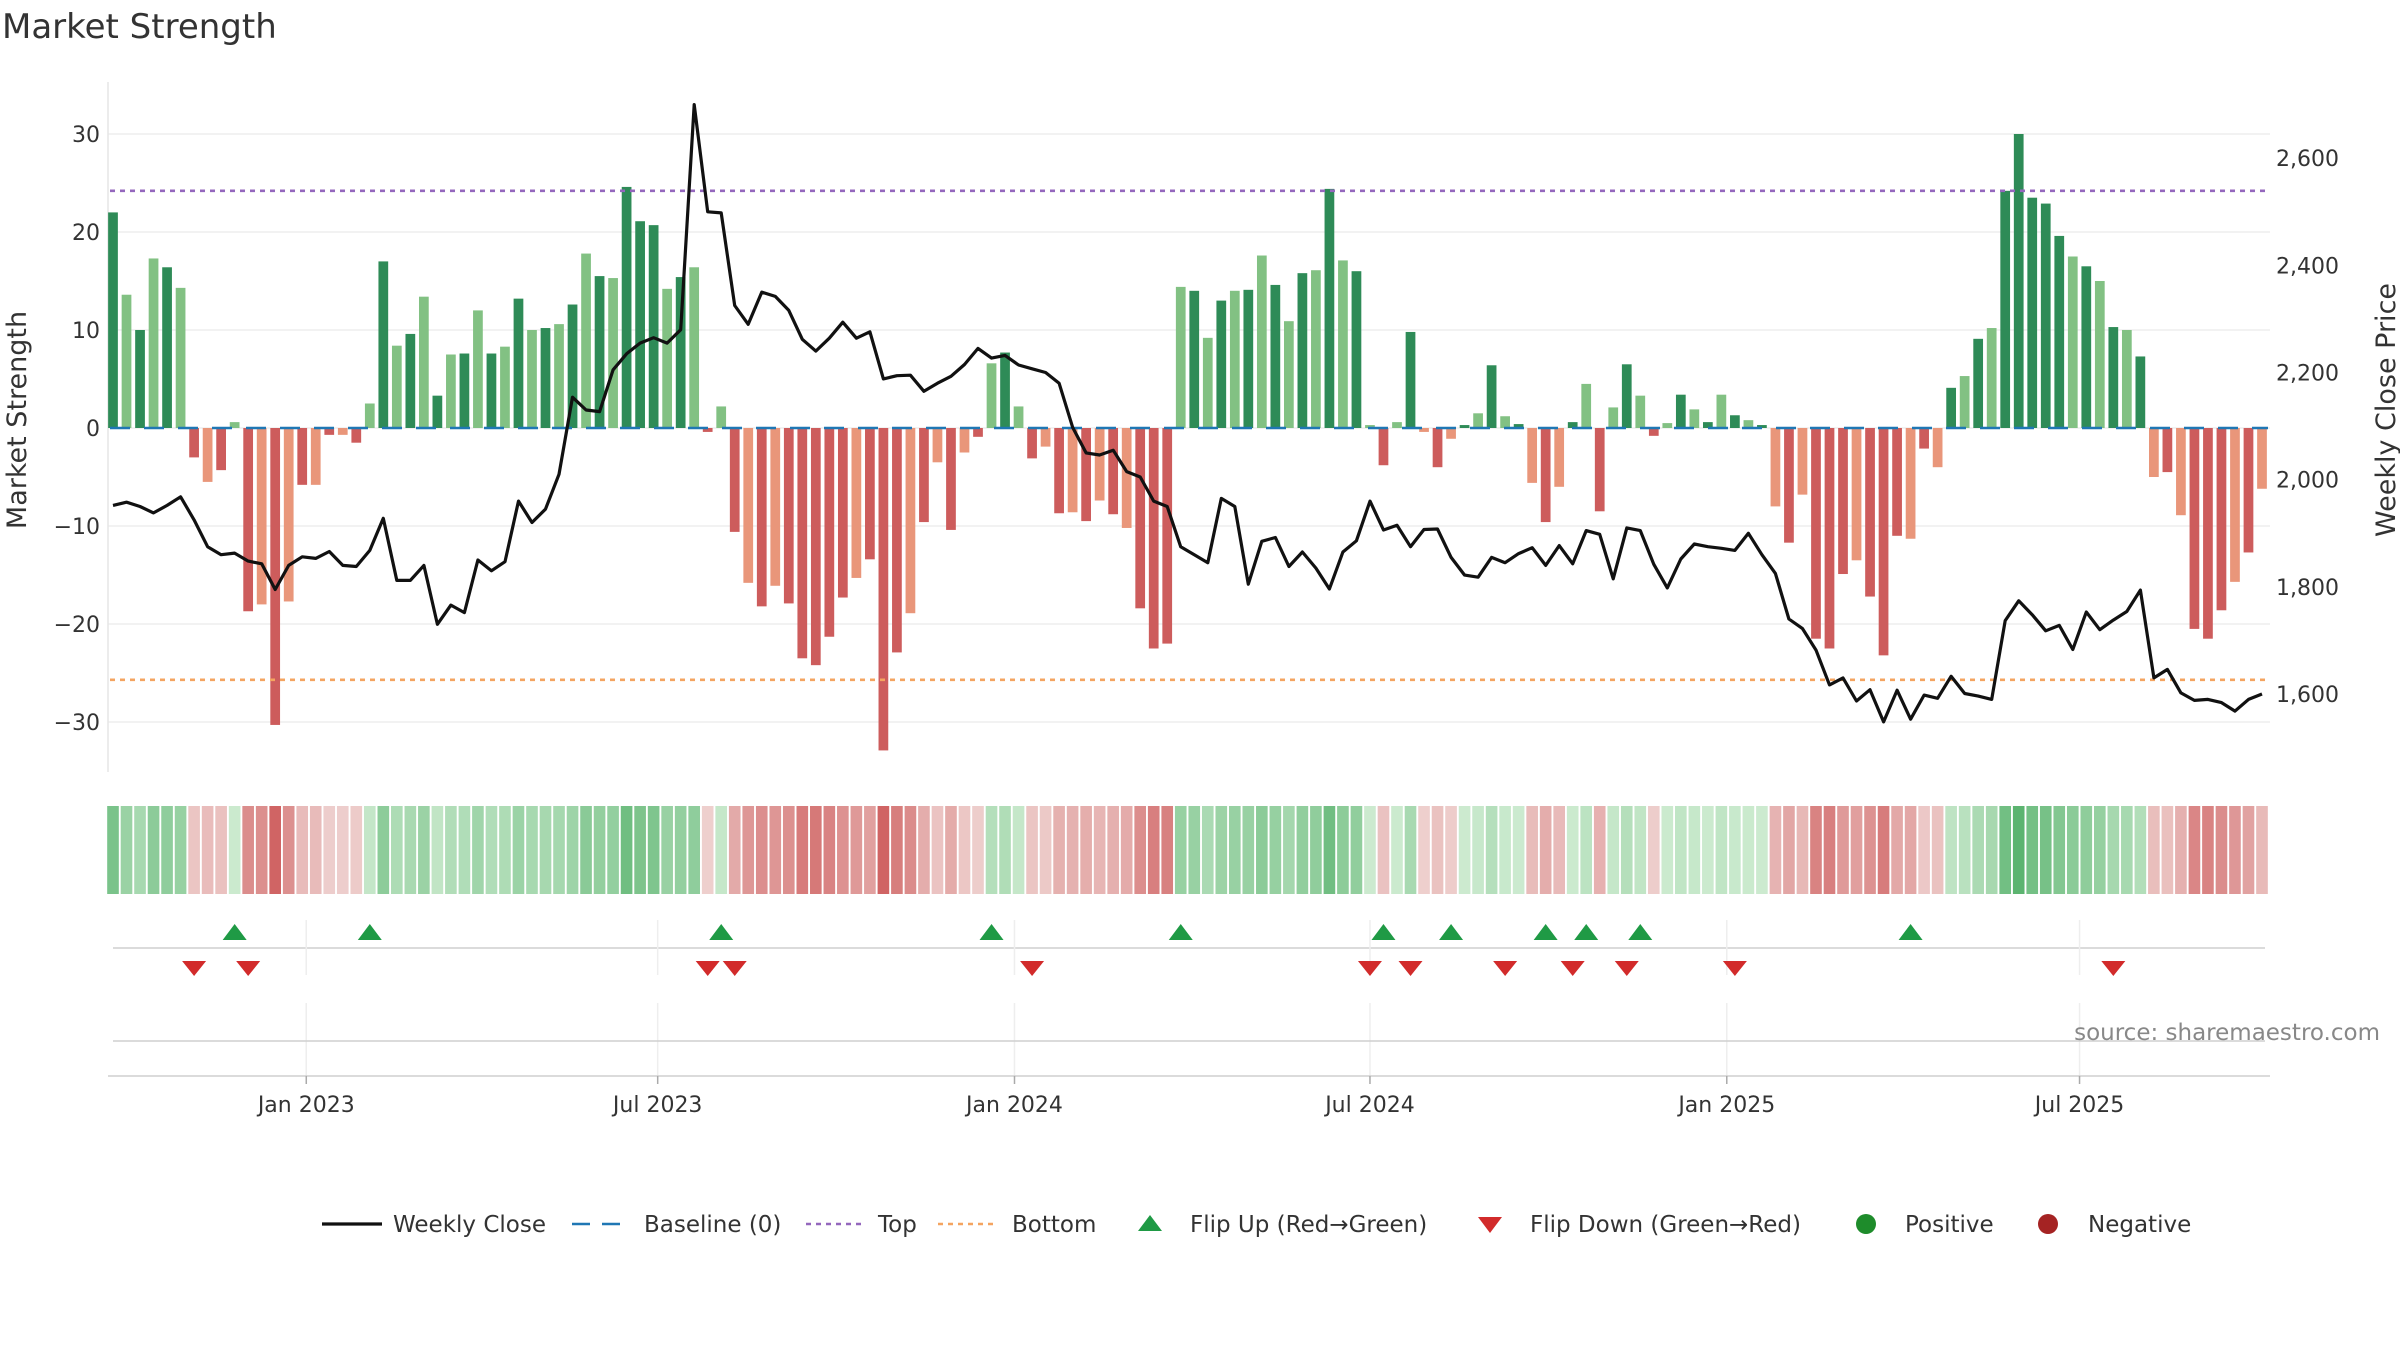 The height and width of the screenshot is (1350, 2400). What do you see at coordinates (2385, 410) in the screenshot?
I see `right-axis-title: Weekly Close Price` at bounding box center [2385, 410].